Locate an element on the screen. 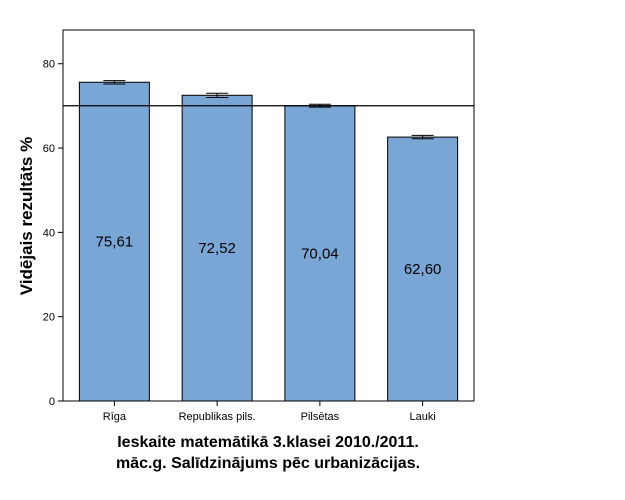  y-axis-title: Vidējais rezultāts % is located at coordinates (26, 216).